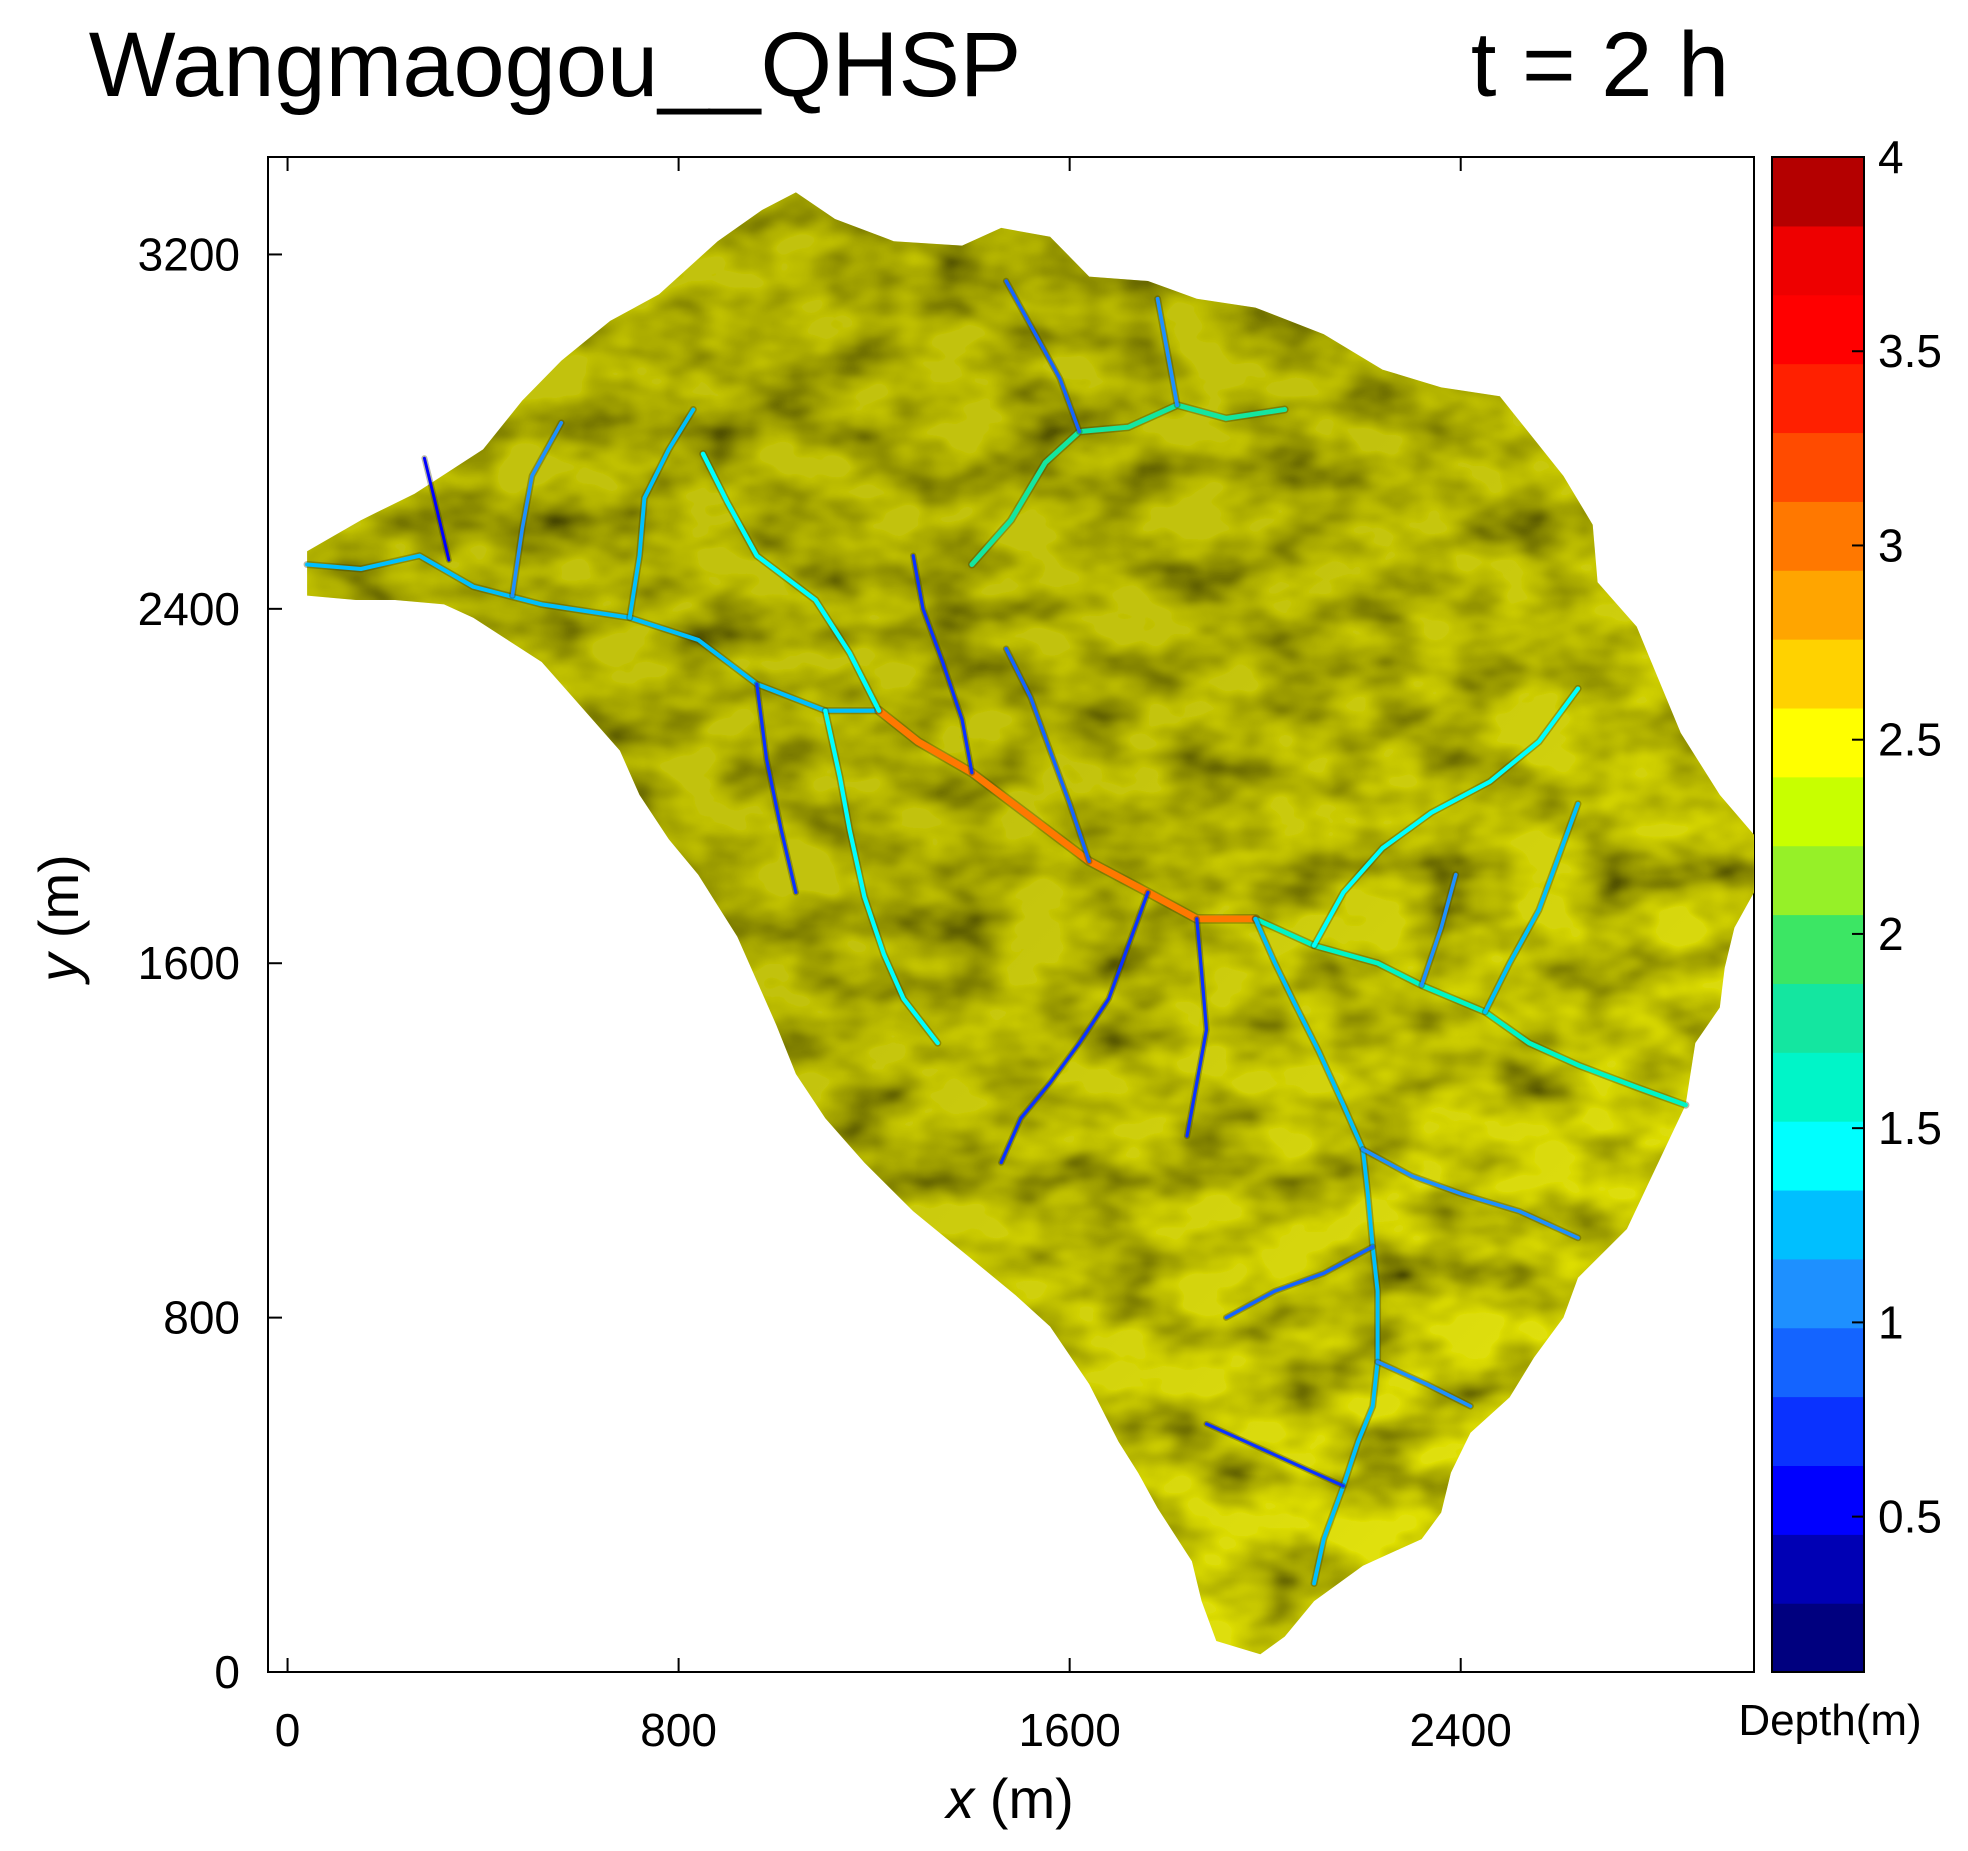 This screenshot has height=1851, width=1968. Describe the element at coordinates (959, 1798) in the screenshot. I see `x-axis-label-var: x` at that location.